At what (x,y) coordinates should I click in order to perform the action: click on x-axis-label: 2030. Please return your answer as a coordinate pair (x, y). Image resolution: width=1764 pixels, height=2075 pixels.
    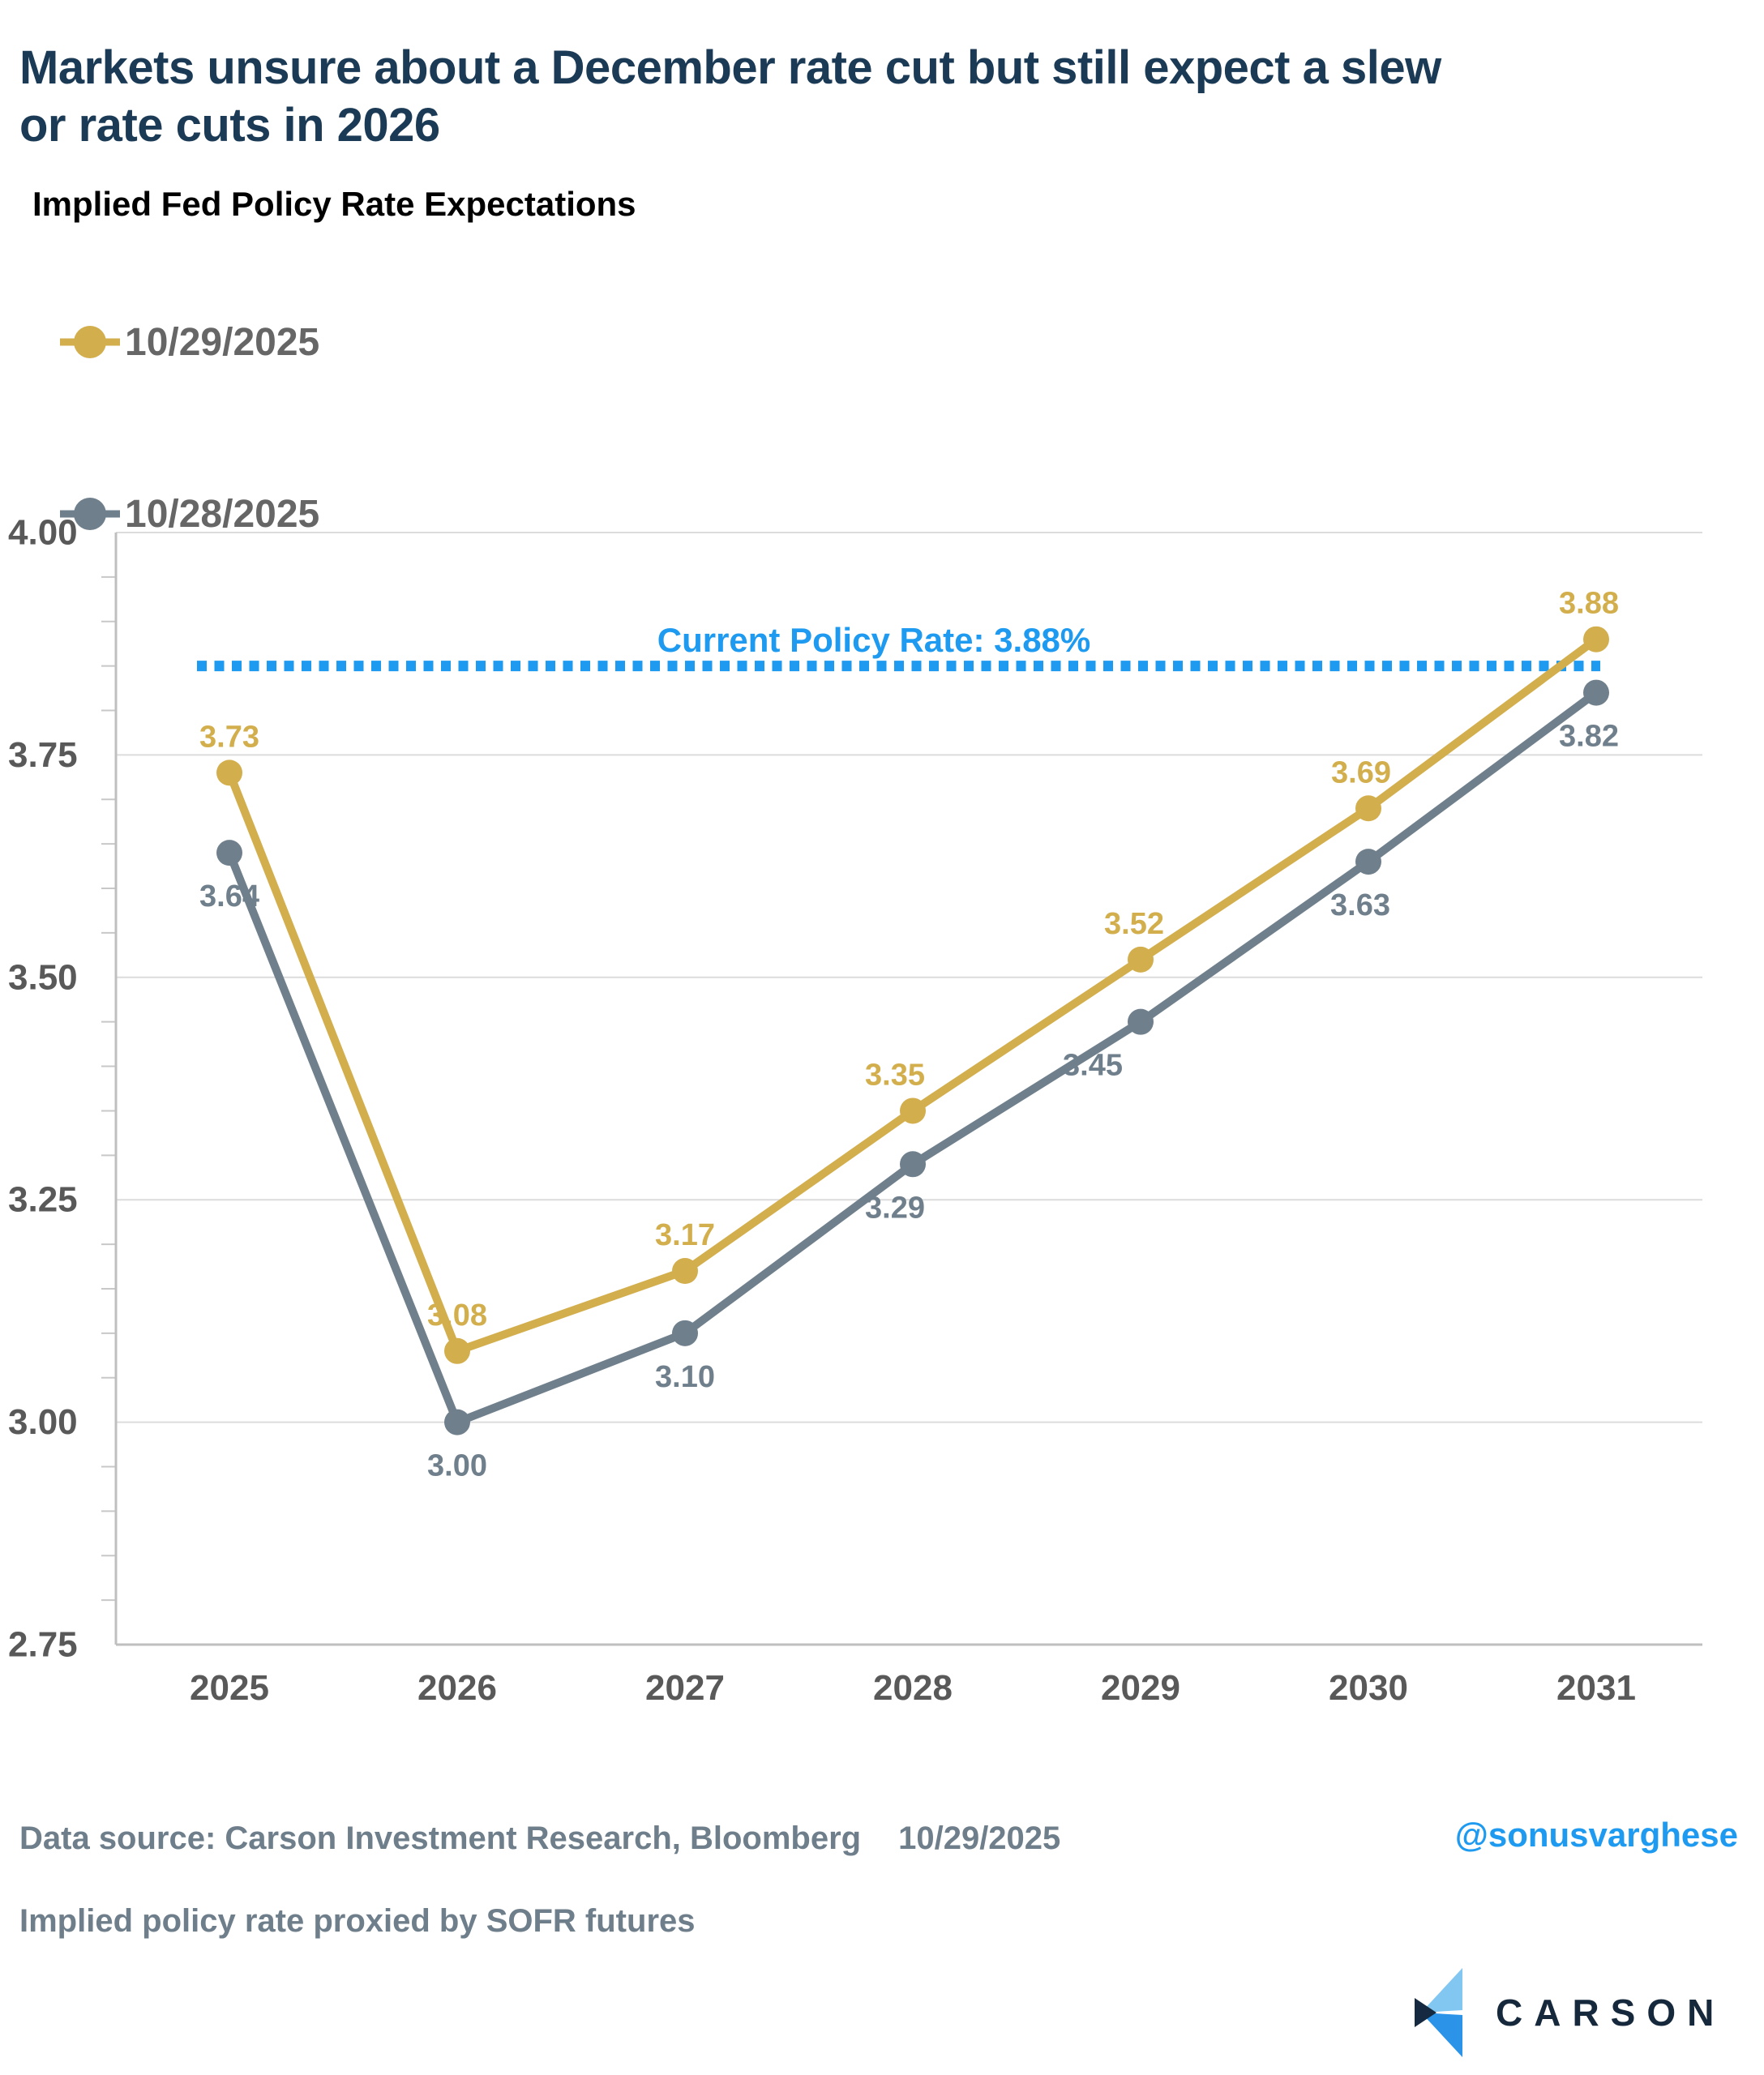
    Looking at the image, I should click on (1368, 1688).